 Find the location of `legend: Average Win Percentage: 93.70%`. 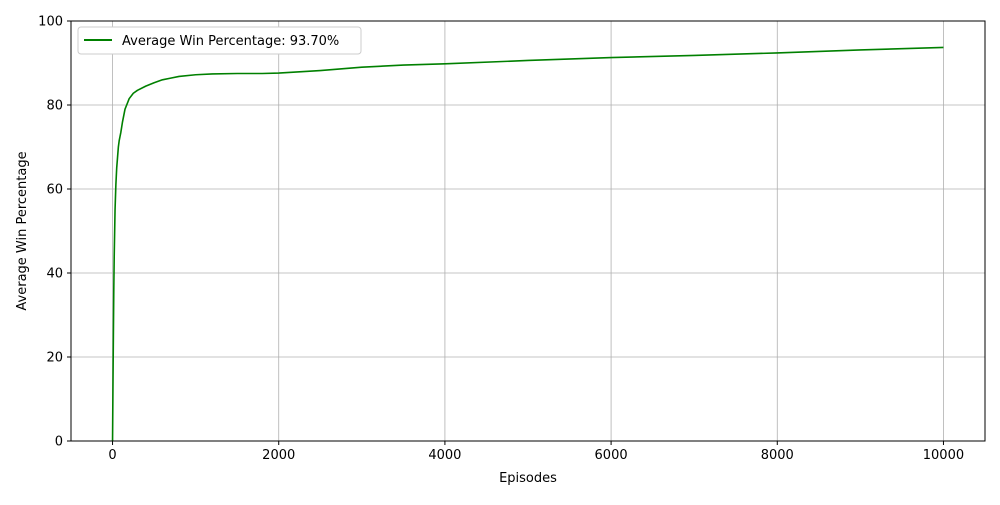

legend: Average Win Percentage: 93.70% is located at coordinates (219, 40).